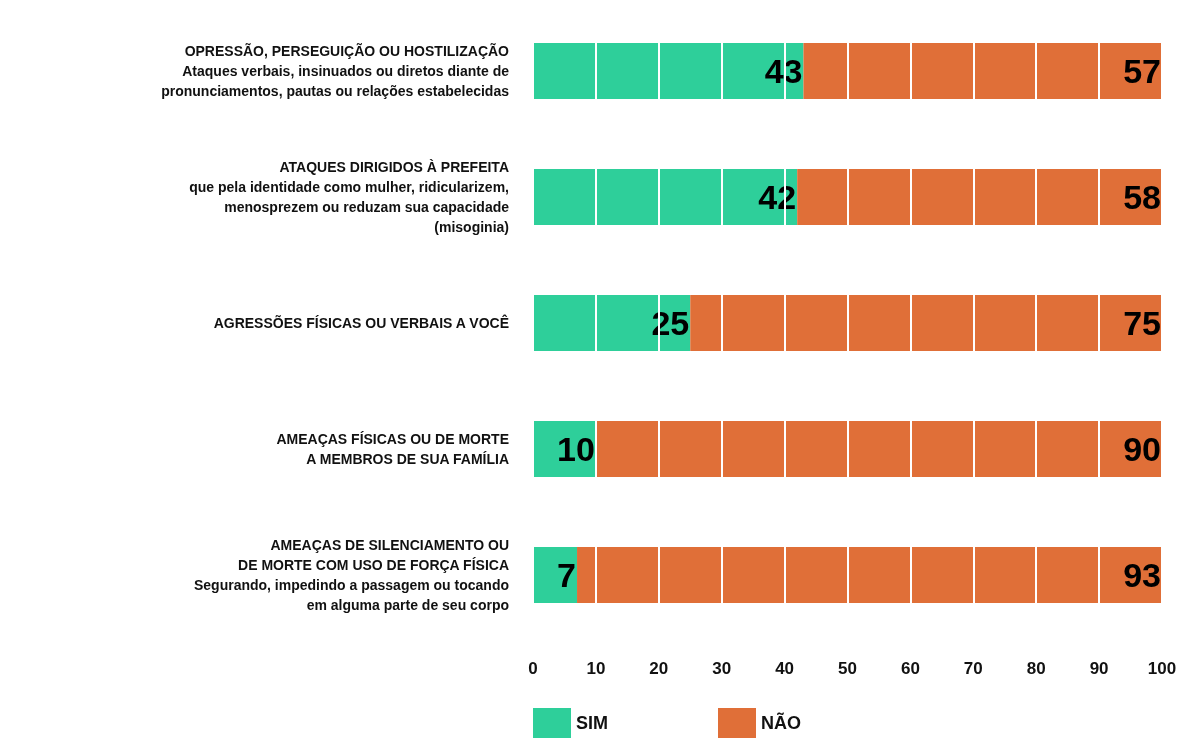  Describe the element at coordinates (533, 668) in the screenshot. I see `x-tick-label: 0` at that location.